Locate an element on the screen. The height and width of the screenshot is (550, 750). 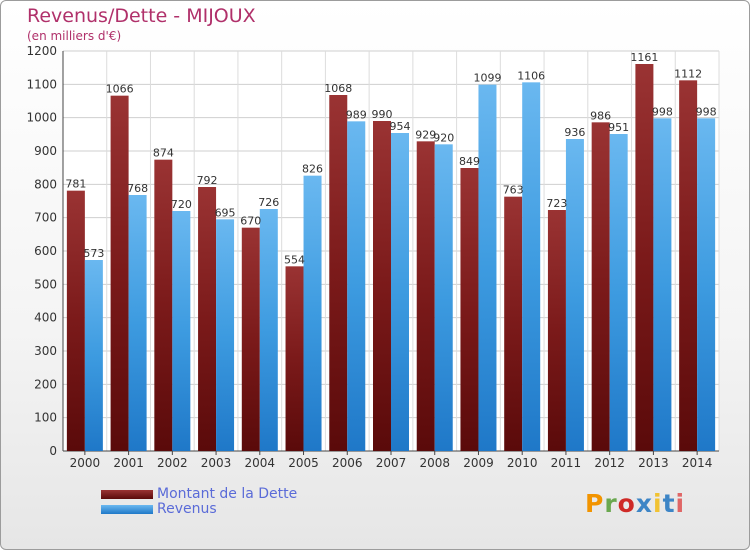
x-tick-label: 2004 is located at coordinates (260, 463).